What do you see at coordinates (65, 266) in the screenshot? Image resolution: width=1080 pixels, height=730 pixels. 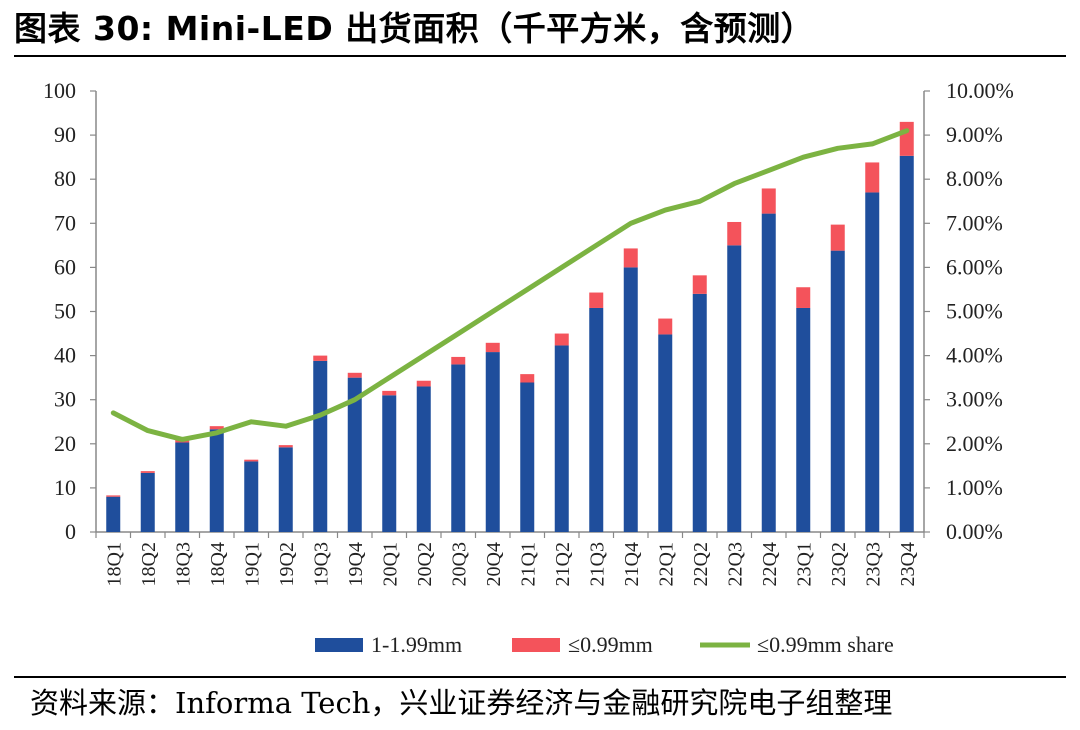 I see `y-tick-label: 60` at bounding box center [65, 266].